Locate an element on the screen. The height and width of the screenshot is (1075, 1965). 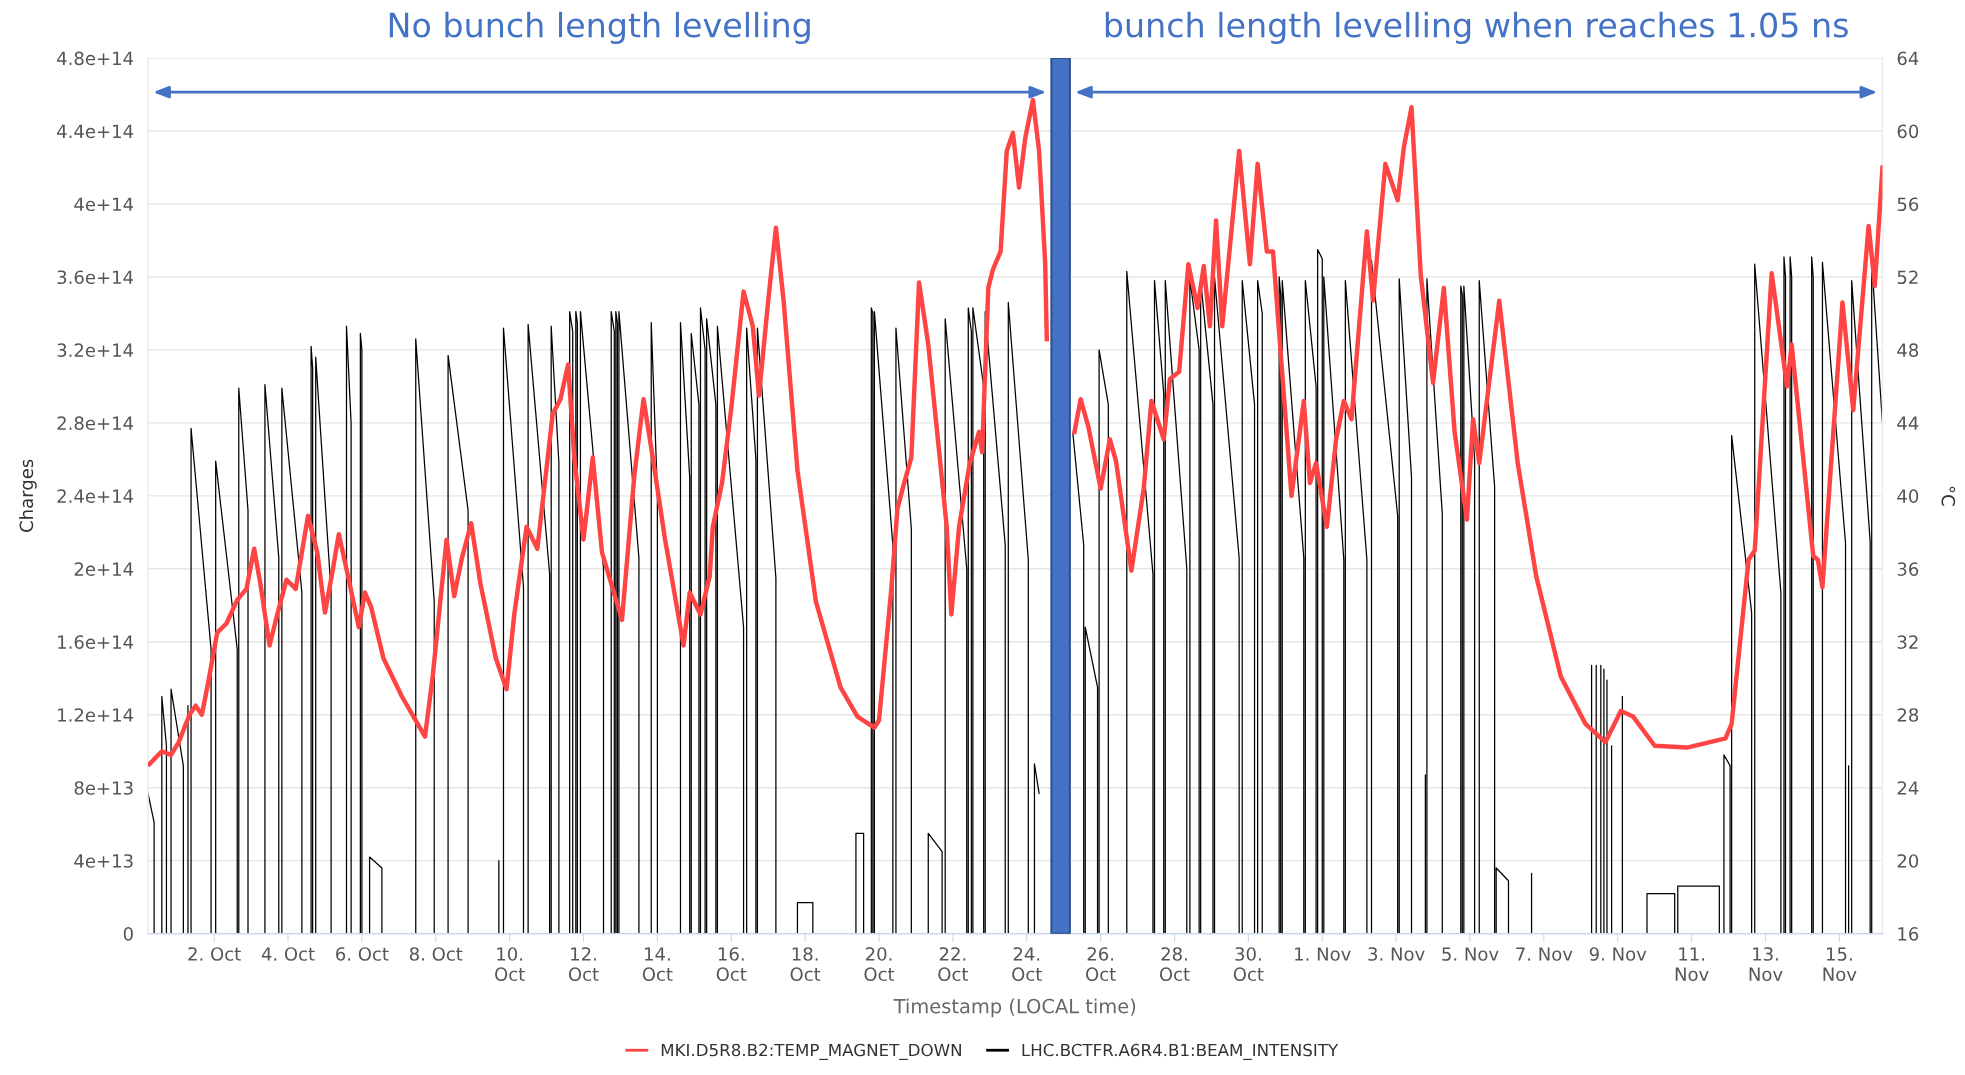
y2-tick-label: 36 is located at coordinates (1908, 569).